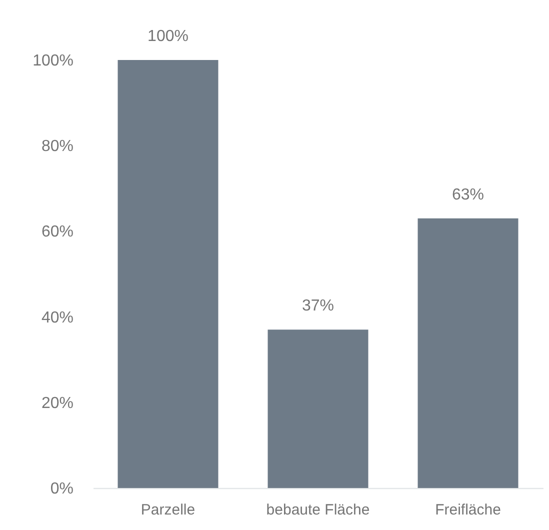 The image size is (549, 530). What do you see at coordinates (53, 61) in the screenshot?
I see `y-tick-label: 100%` at bounding box center [53, 61].